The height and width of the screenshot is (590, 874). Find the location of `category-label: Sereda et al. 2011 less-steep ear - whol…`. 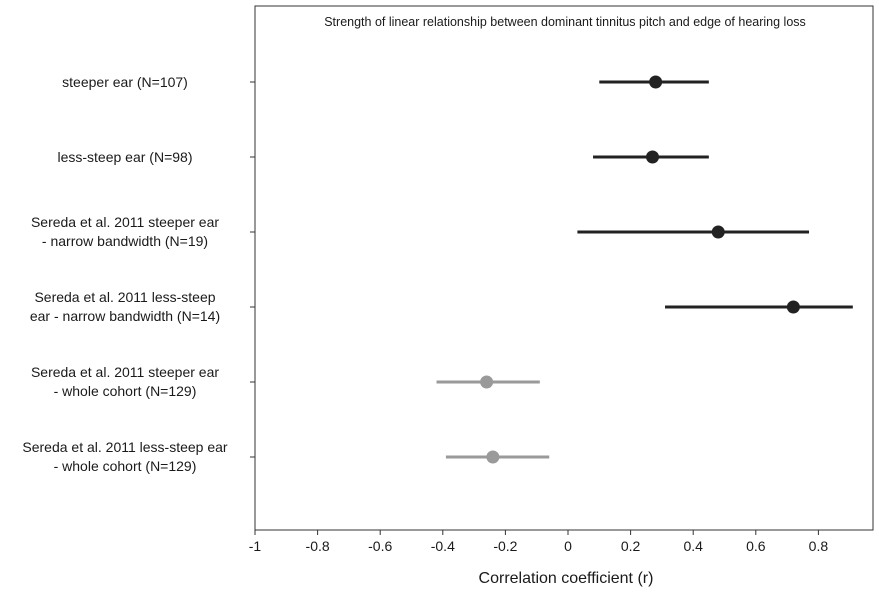

category-label: Sereda et al. 2011 less-steep ear - whol… is located at coordinates (125, 456).